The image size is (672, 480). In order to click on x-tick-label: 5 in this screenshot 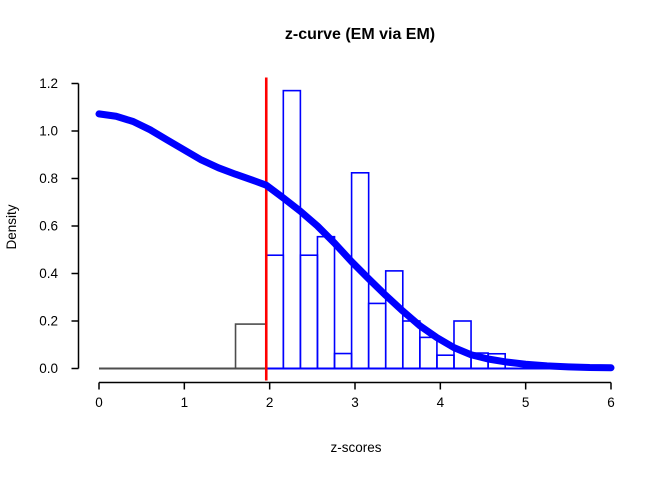, I will do `click(526, 402)`.